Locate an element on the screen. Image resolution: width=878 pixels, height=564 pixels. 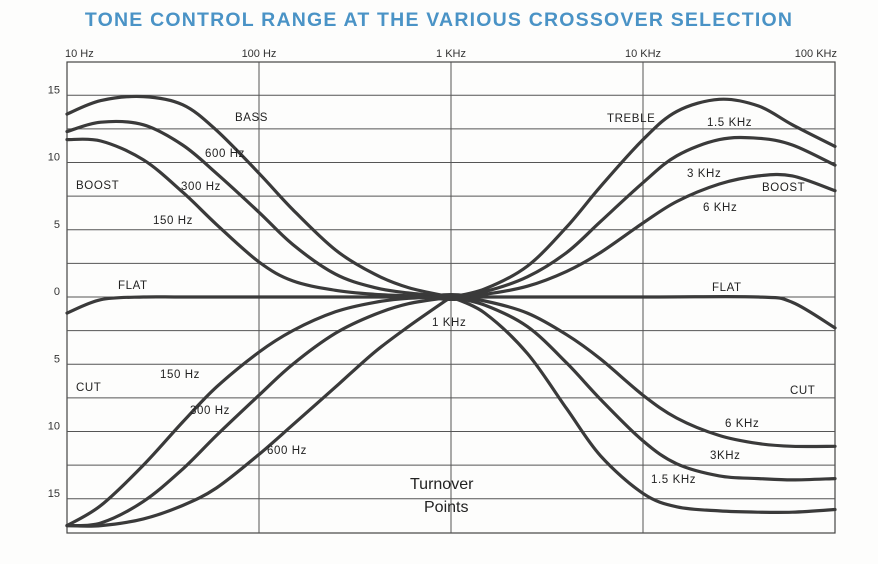
x-tick-label: 10 KHz is located at coordinates (643, 54).